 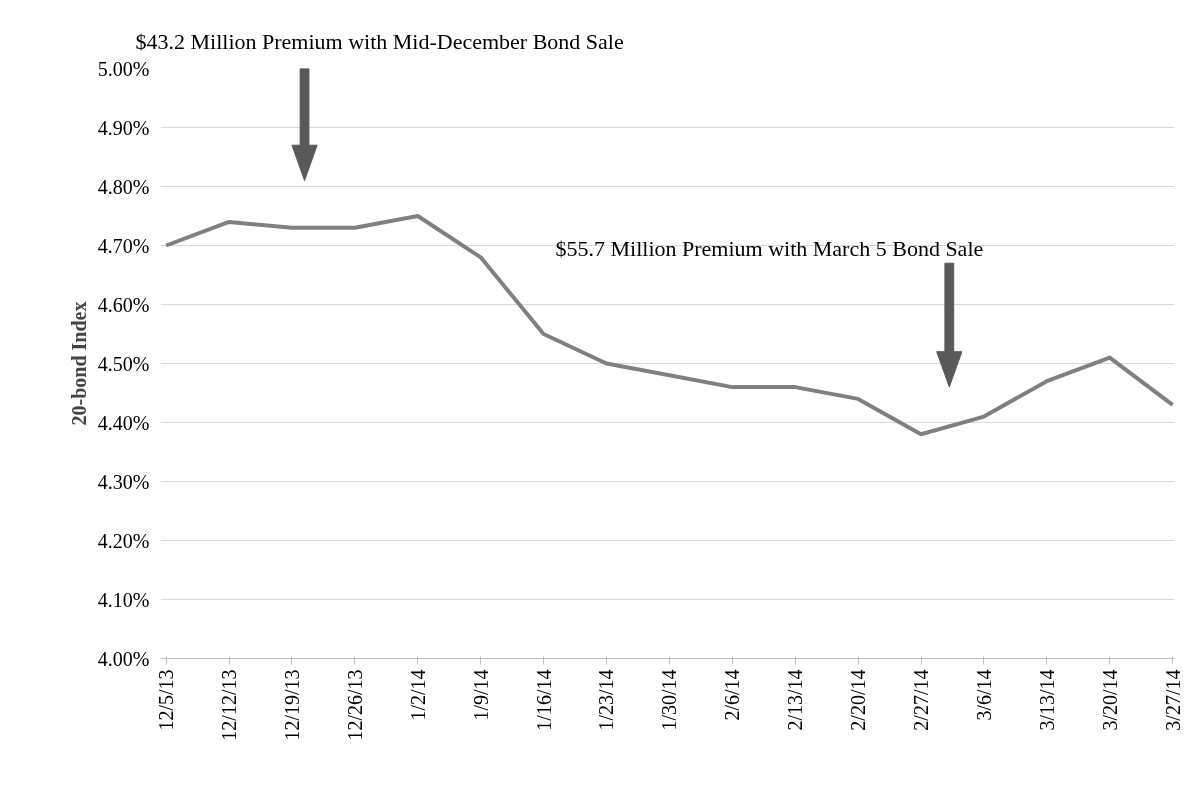 What do you see at coordinates (123, 245) in the screenshot?
I see `y-tick-label: 4.70%` at bounding box center [123, 245].